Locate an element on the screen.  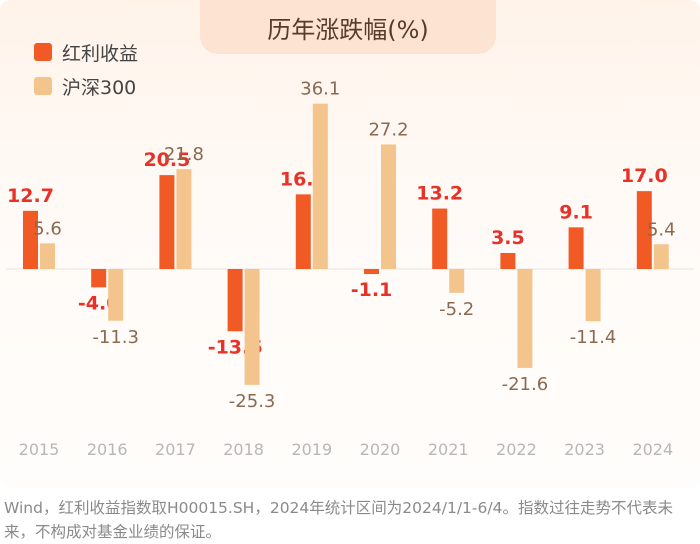
bar-series2-2016 is located at coordinates (116, 295).